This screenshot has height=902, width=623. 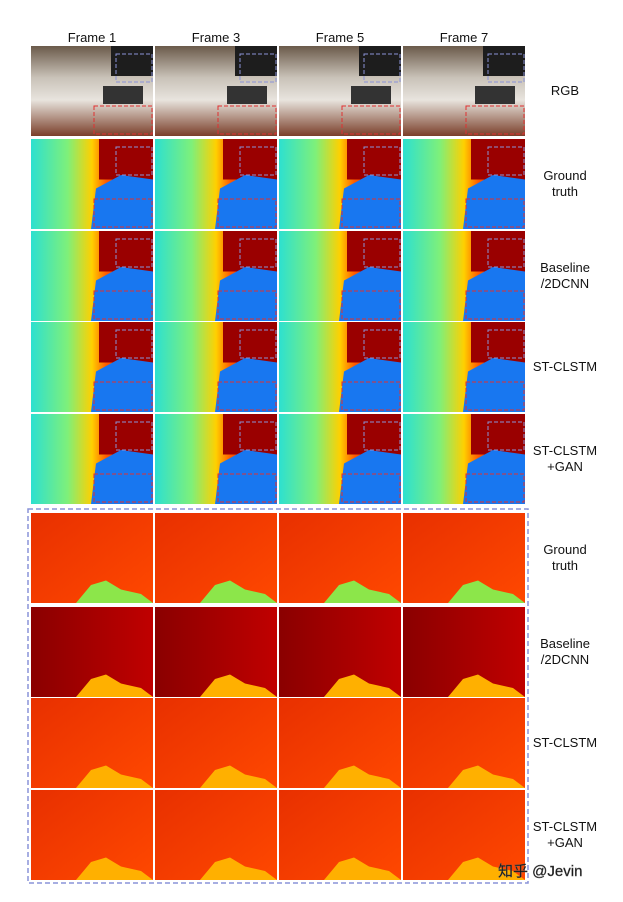 What do you see at coordinates (565, 643) in the screenshot?
I see `row-label: Baseline` at bounding box center [565, 643].